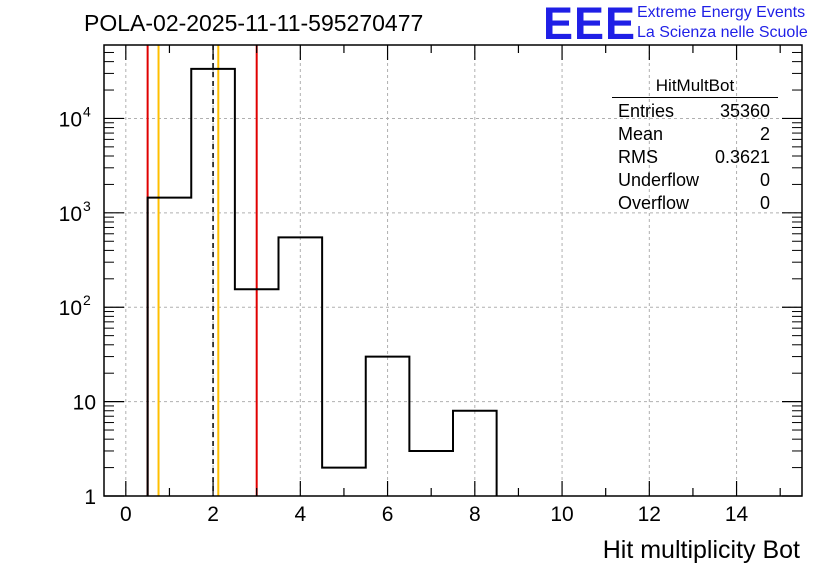 This screenshot has width=836, height=572. What do you see at coordinates (638, 157) in the screenshot?
I see `stats-label: RMS` at bounding box center [638, 157].